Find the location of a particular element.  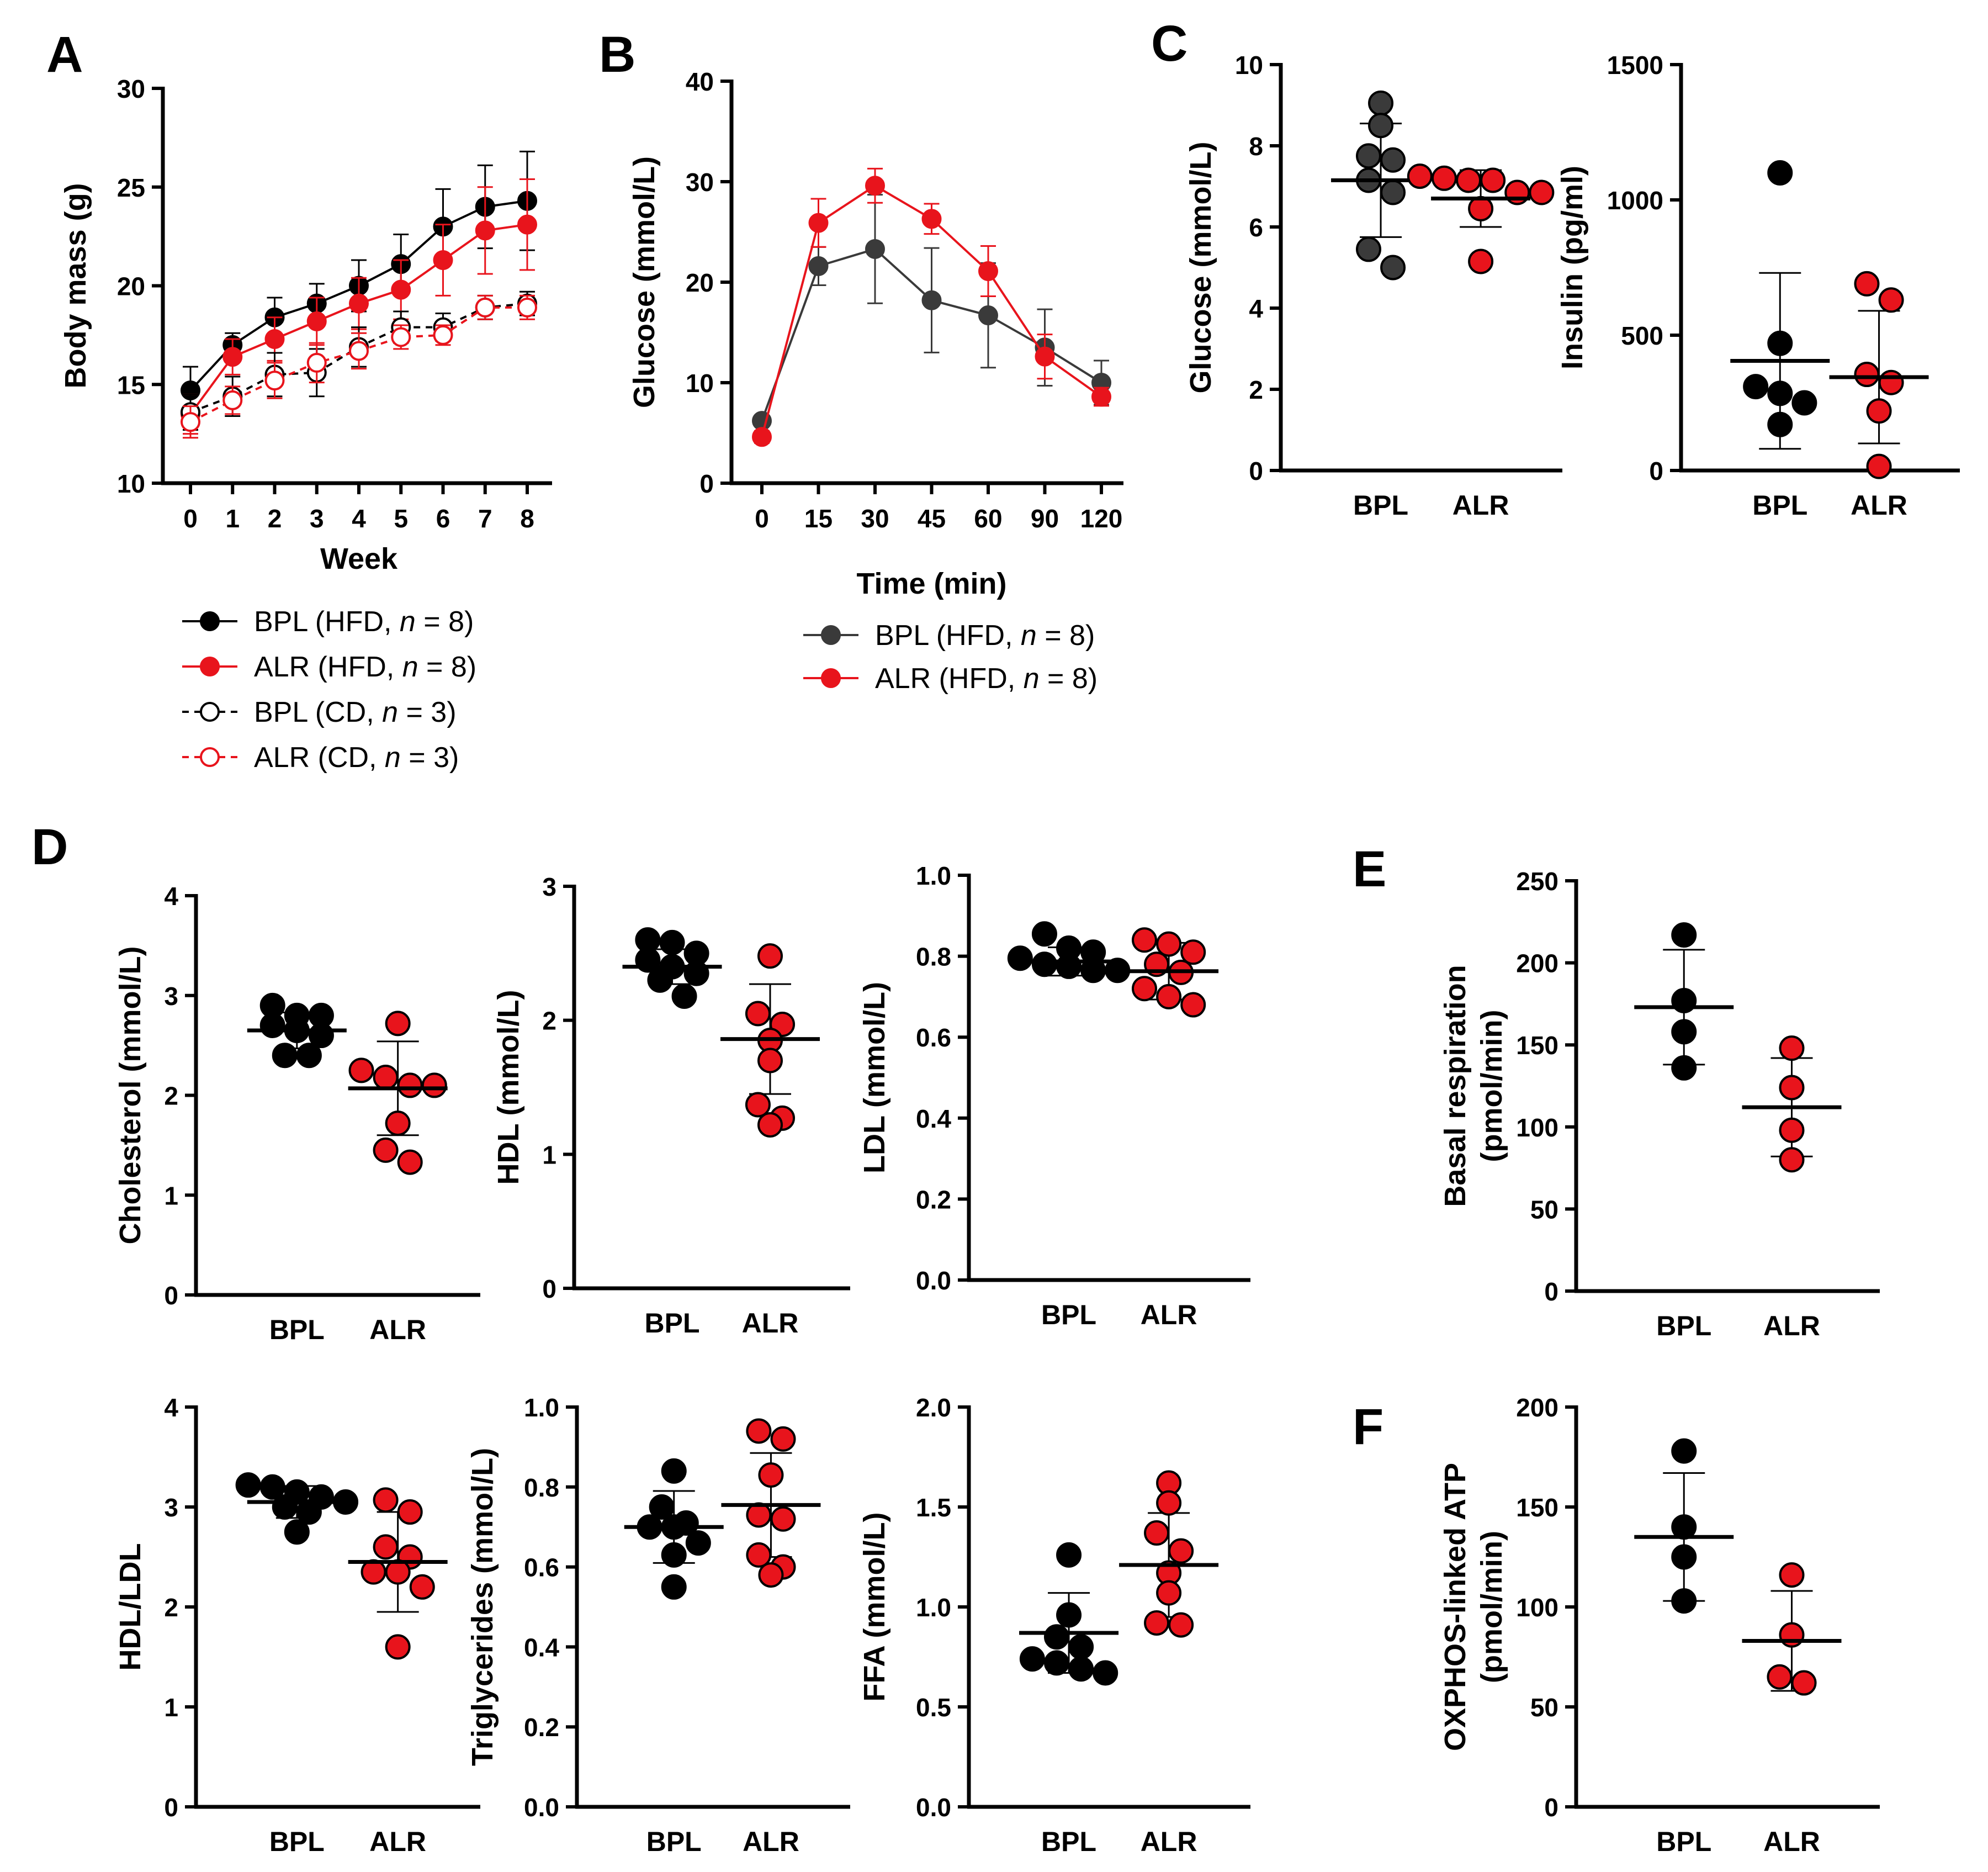

legend-label: BPL (CD, n = 3) is located at coordinates (355, 712).